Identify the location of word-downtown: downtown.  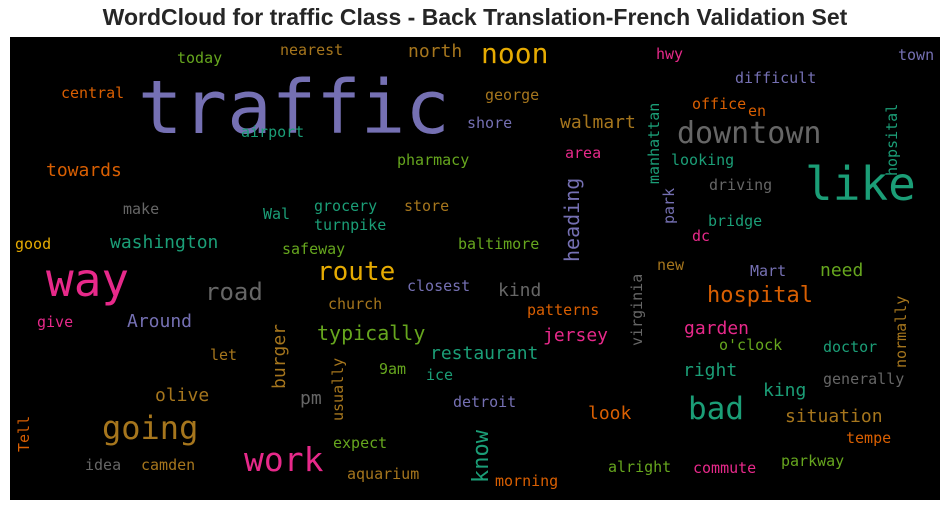
(749, 133).